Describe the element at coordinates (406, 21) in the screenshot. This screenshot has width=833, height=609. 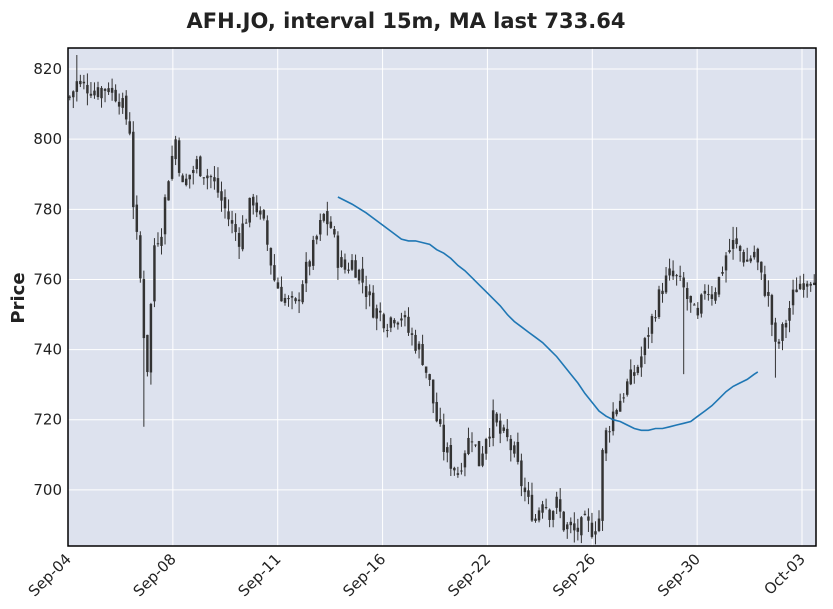
I see `chart-title: AFH.JO, interval 15m, MA last 733.64` at that location.